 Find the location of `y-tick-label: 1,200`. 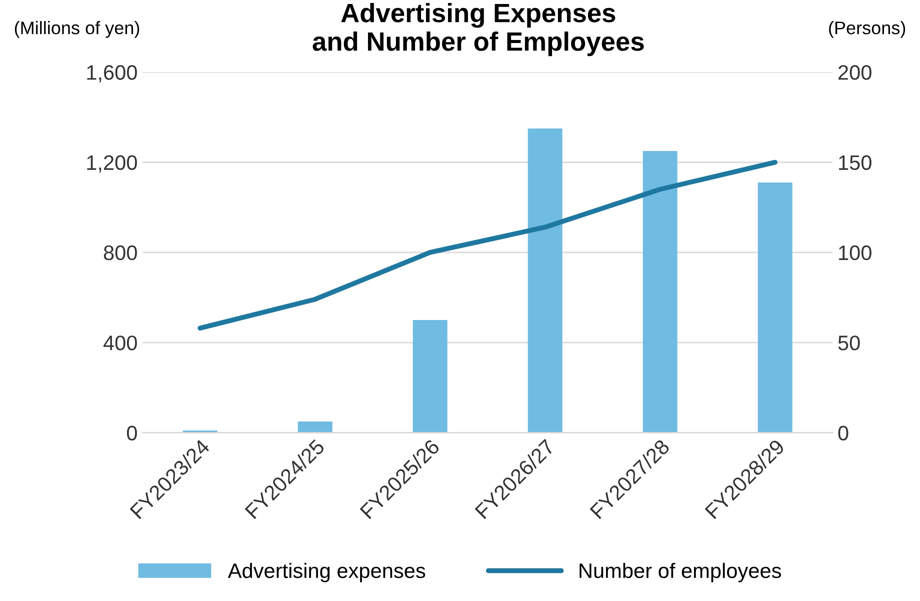

y-tick-label: 1,200 is located at coordinates (112, 163).